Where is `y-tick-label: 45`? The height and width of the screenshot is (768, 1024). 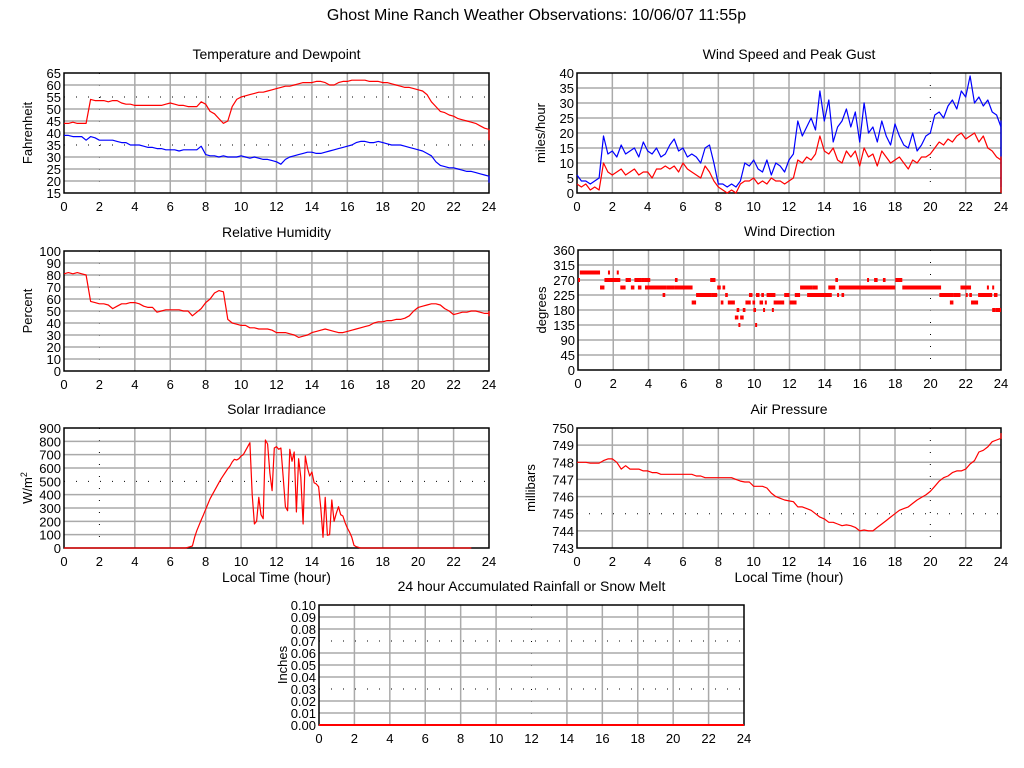
y-tick-label: 45 is located at coordinates (568, 355).